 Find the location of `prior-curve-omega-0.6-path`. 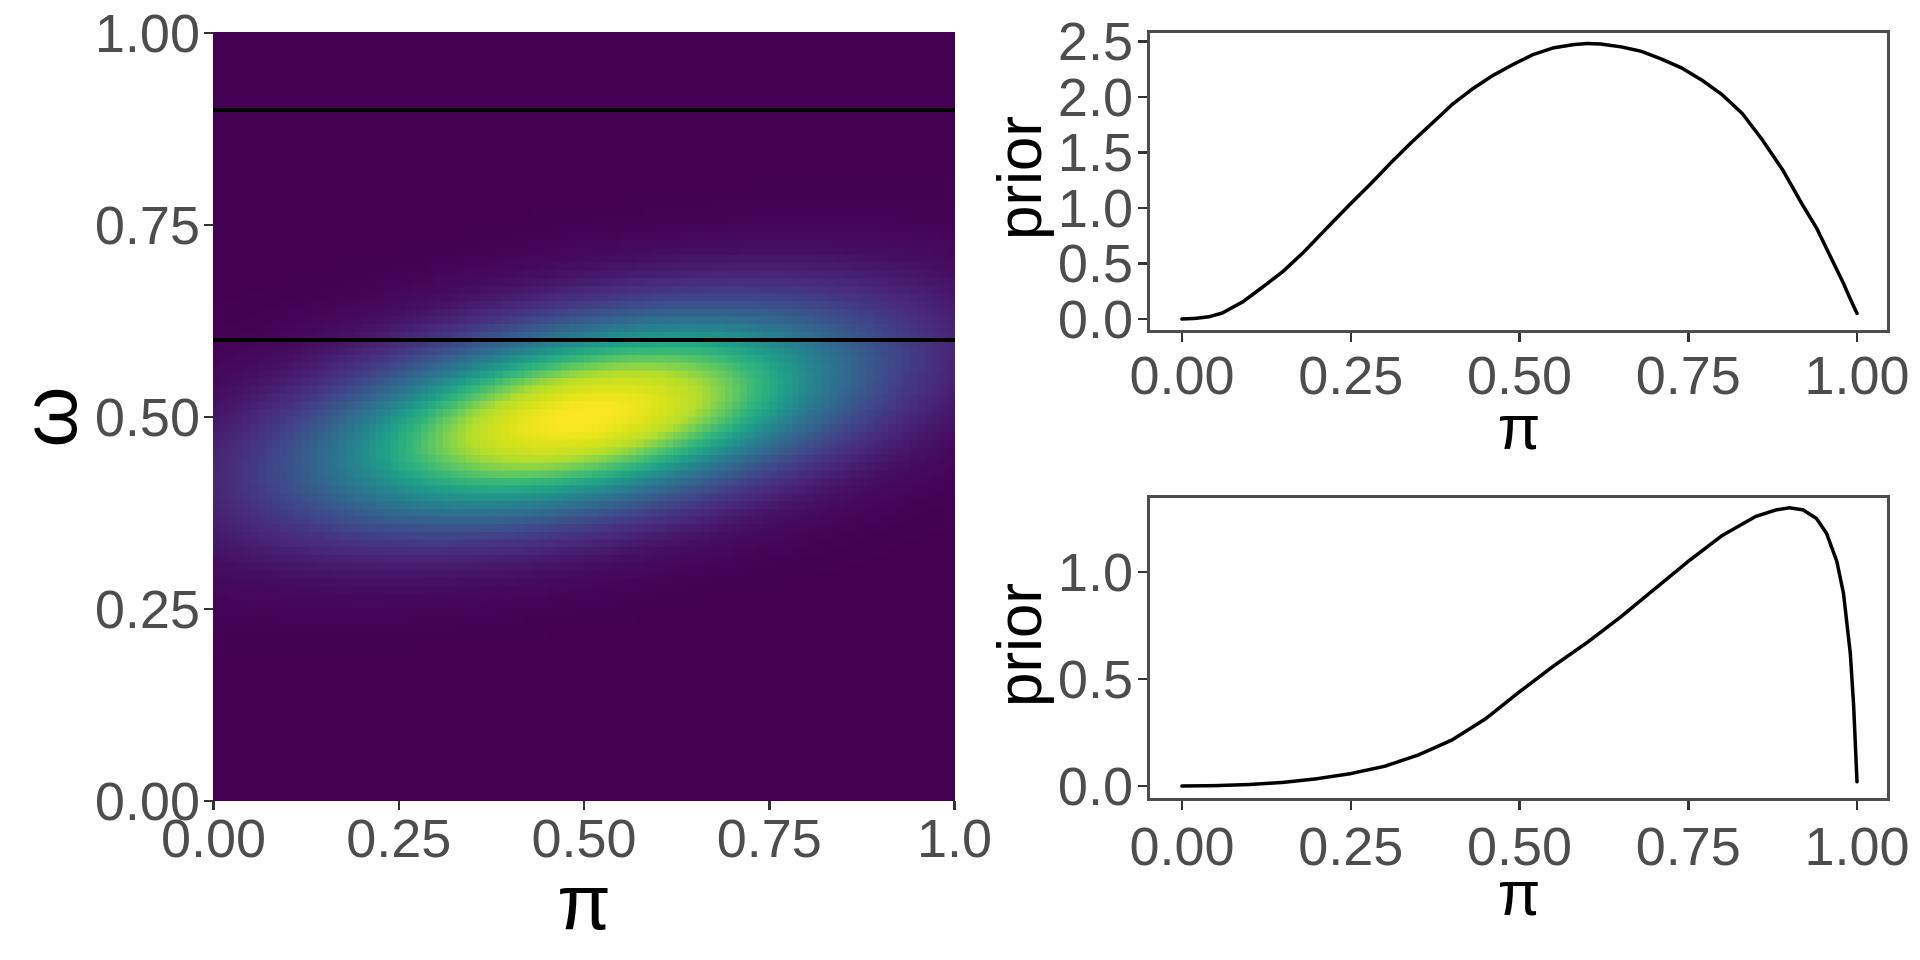

prior-curve-omega-0.6-path is located at coordinates (1519, 181).